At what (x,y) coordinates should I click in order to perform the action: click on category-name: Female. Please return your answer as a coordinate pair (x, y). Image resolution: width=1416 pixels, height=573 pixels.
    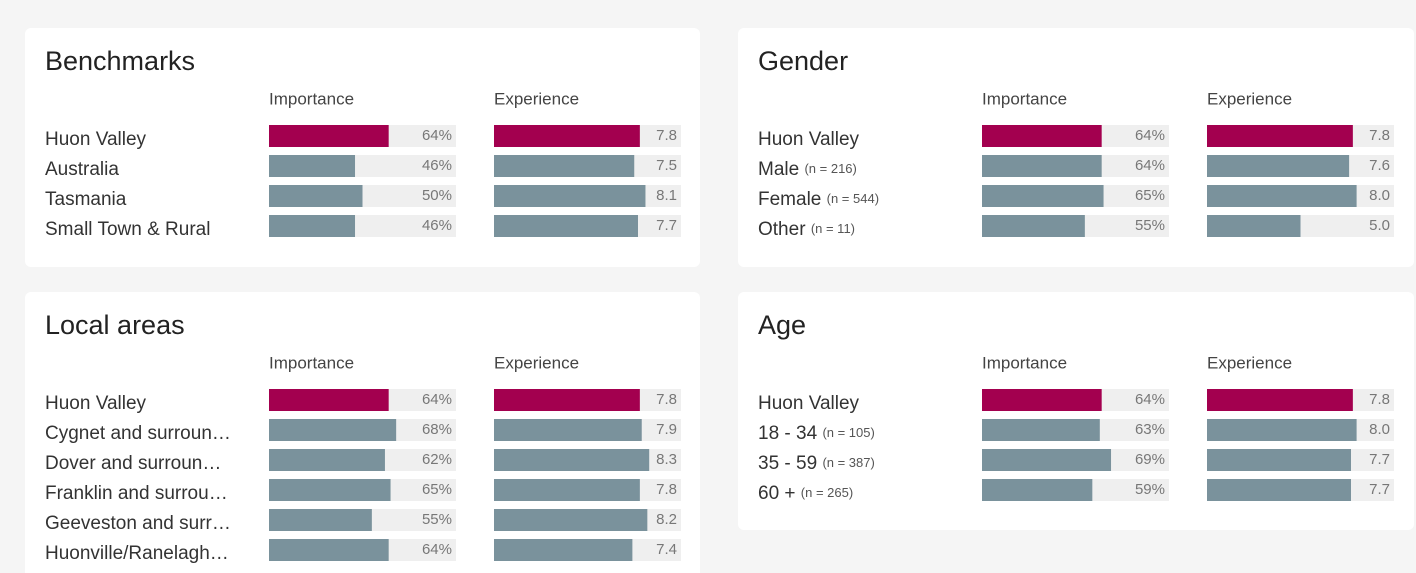
    Looking at the image, I should click on (789, 199).